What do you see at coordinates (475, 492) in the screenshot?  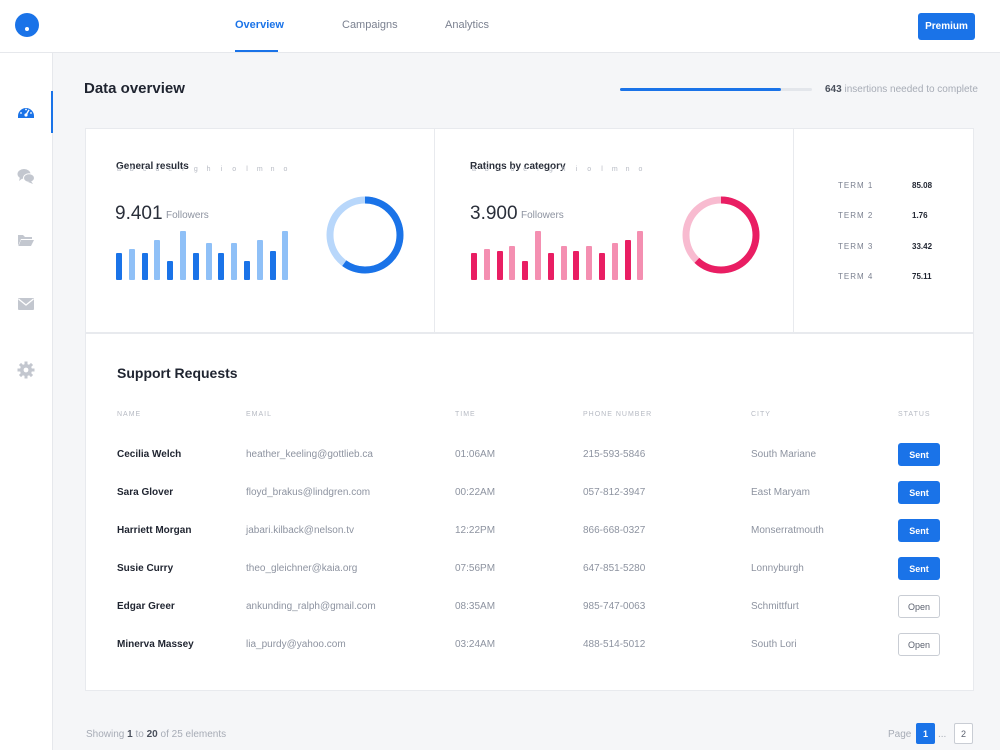 I see `cell-time: 00:22AM` at bounding box center [475, 492].